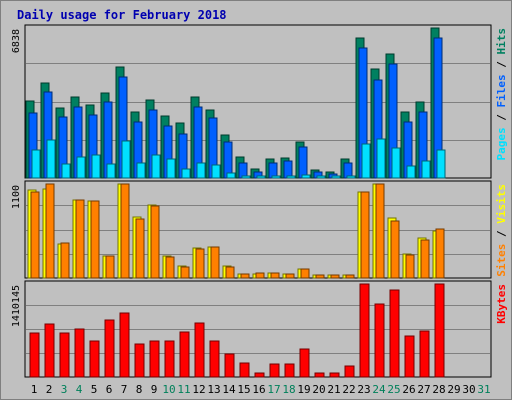 This screenshot has height=404, width=512. What do you see at coordinates (501, 204) in the screenshot?
I see `legend-entry: Visits` at bounding box center [501, 204].